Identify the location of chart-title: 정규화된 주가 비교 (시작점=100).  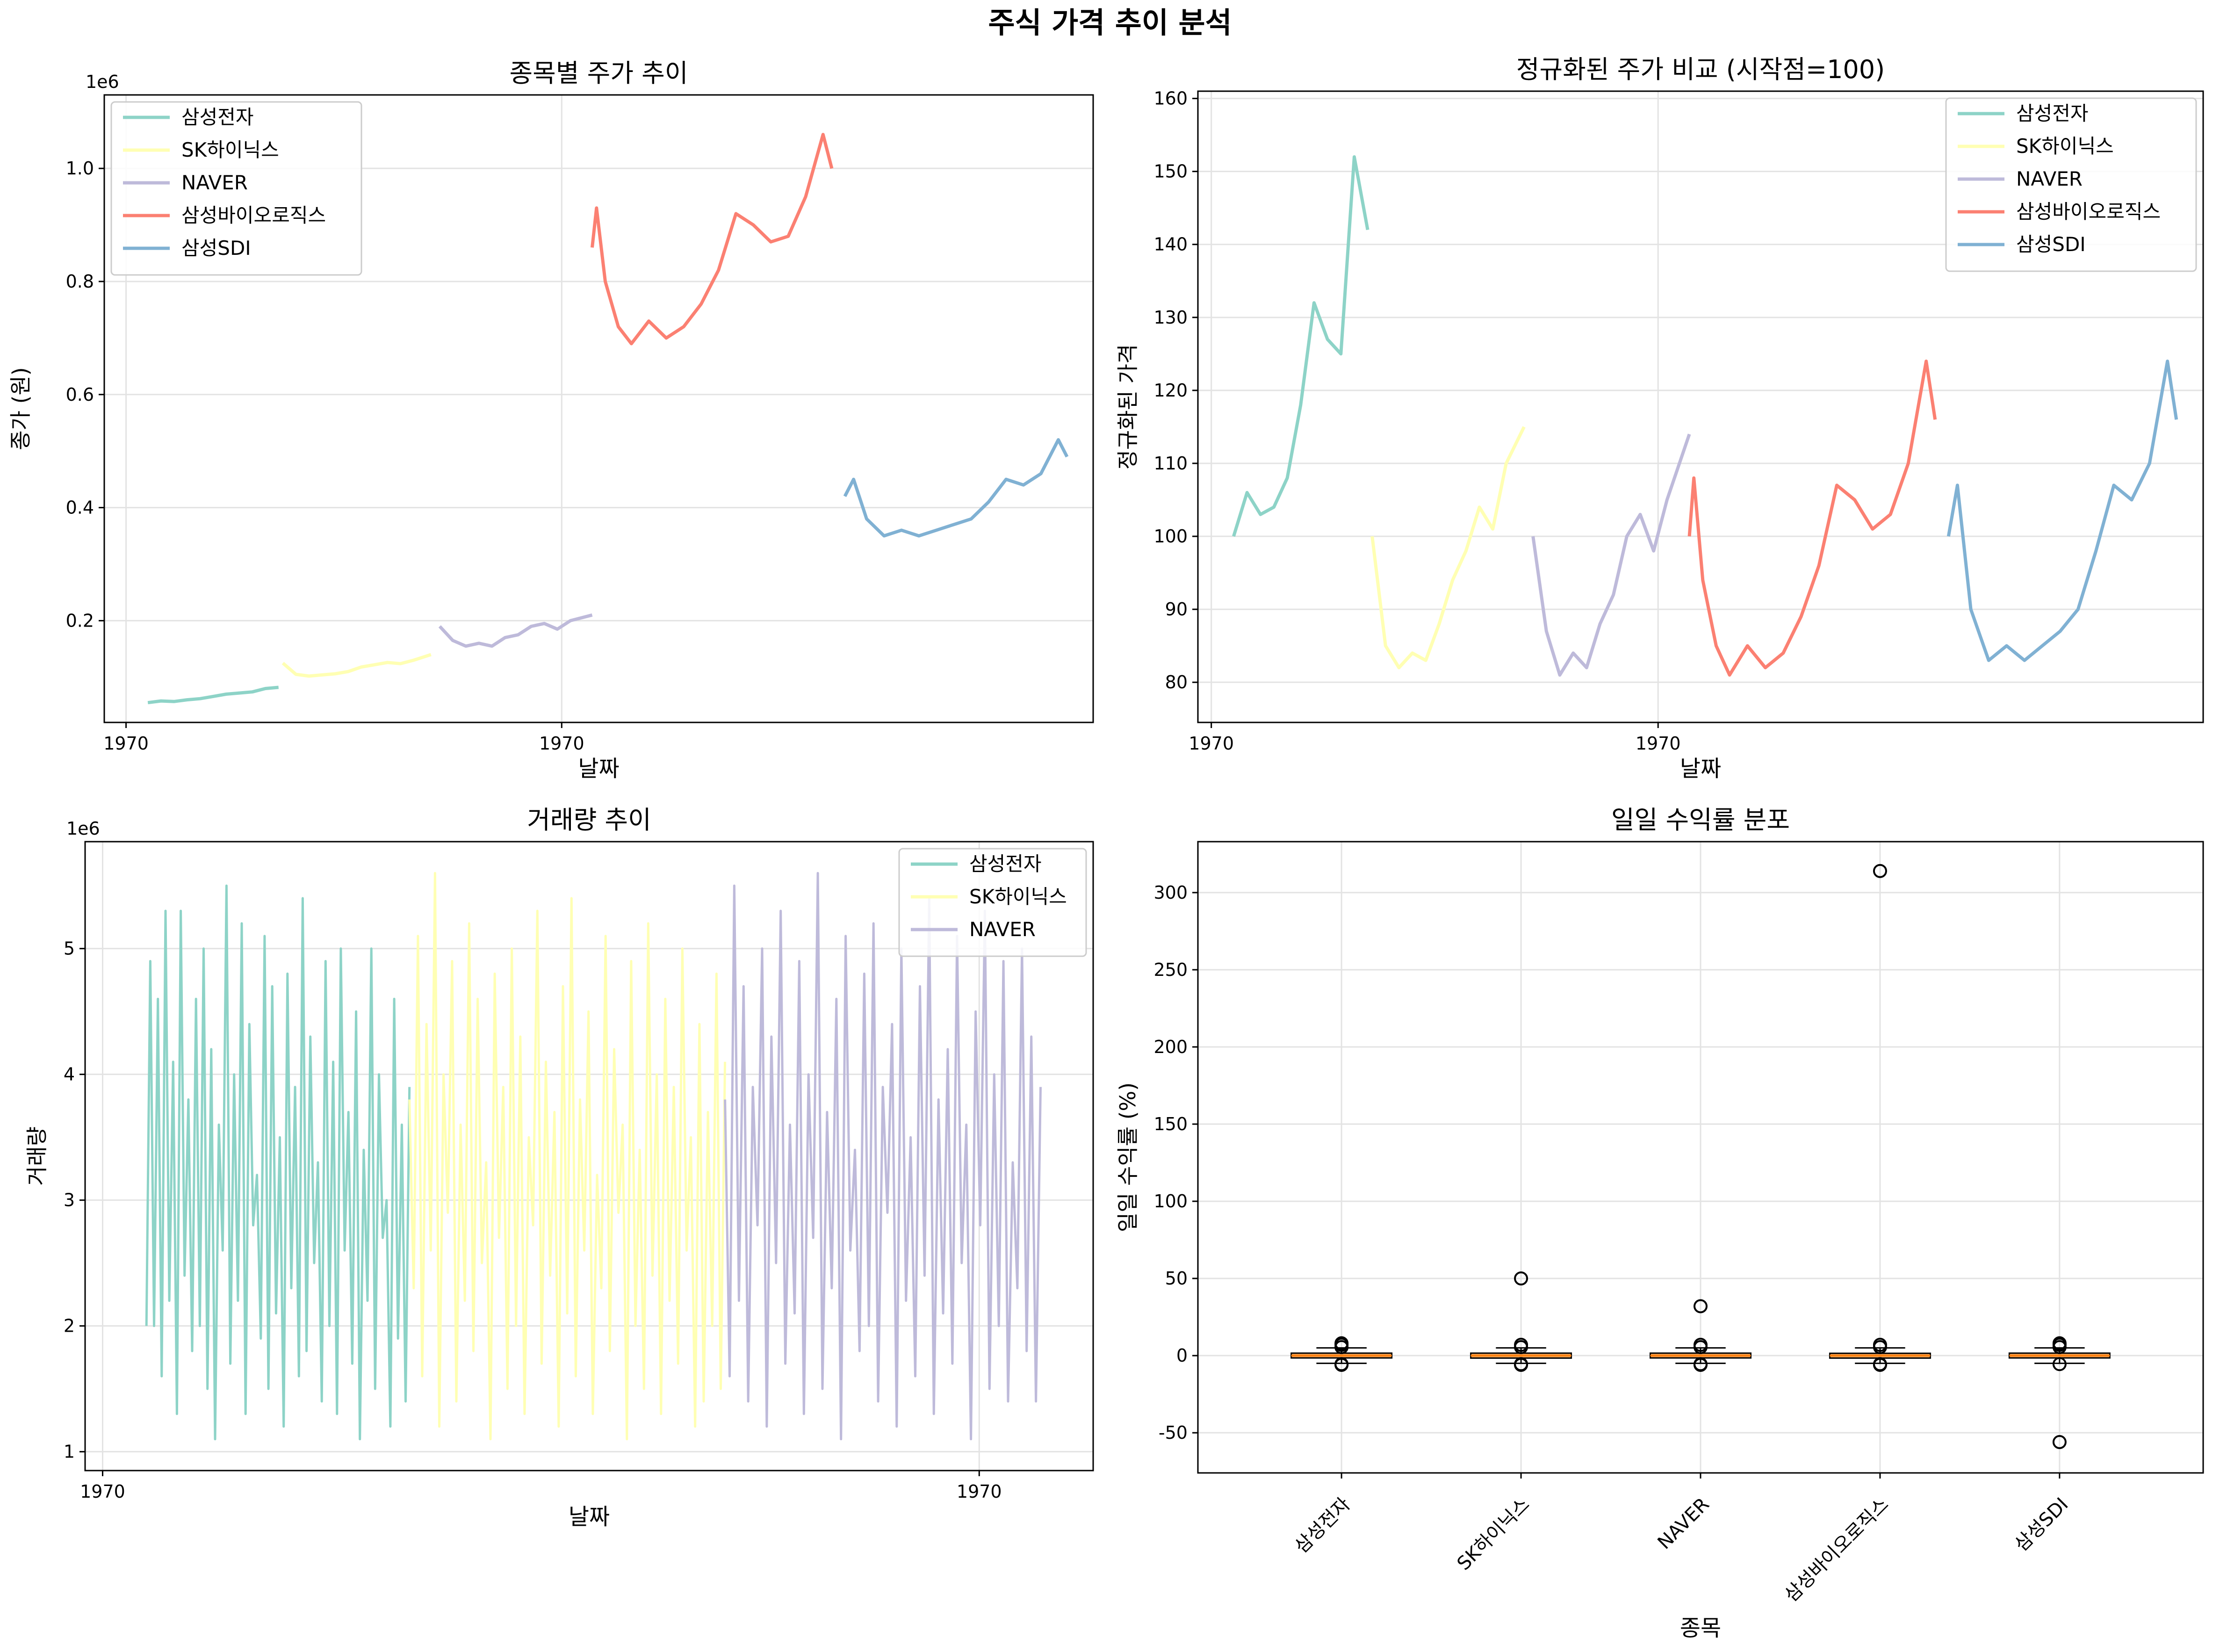
(1700, 70).